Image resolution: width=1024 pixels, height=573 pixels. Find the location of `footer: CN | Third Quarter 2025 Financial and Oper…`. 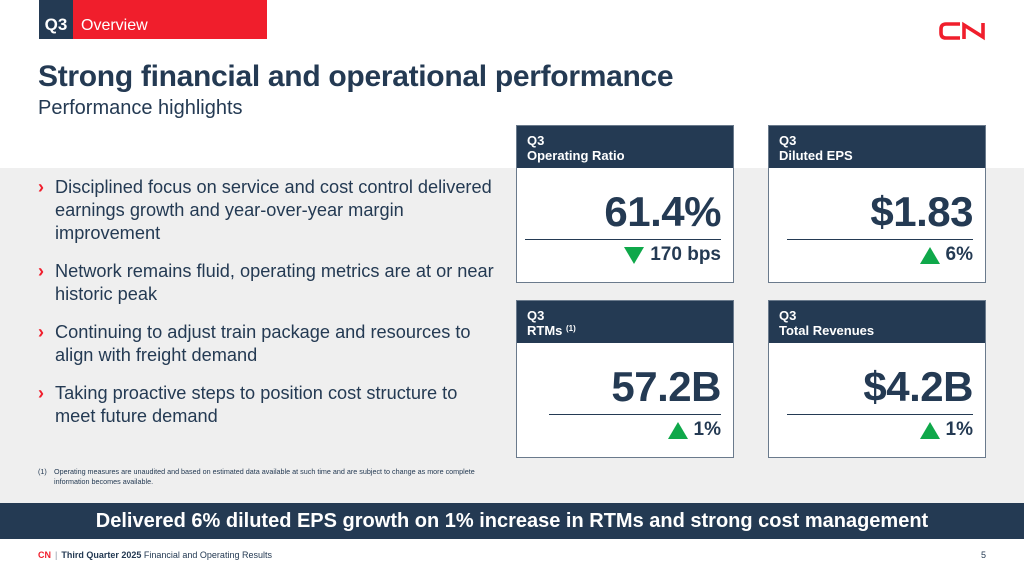

footer: CN | Third Quarter 2025 Financial and Oper… is located at coordinates (155, 555).